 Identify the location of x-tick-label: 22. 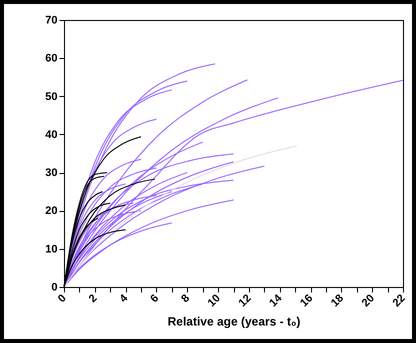
(399, 301).